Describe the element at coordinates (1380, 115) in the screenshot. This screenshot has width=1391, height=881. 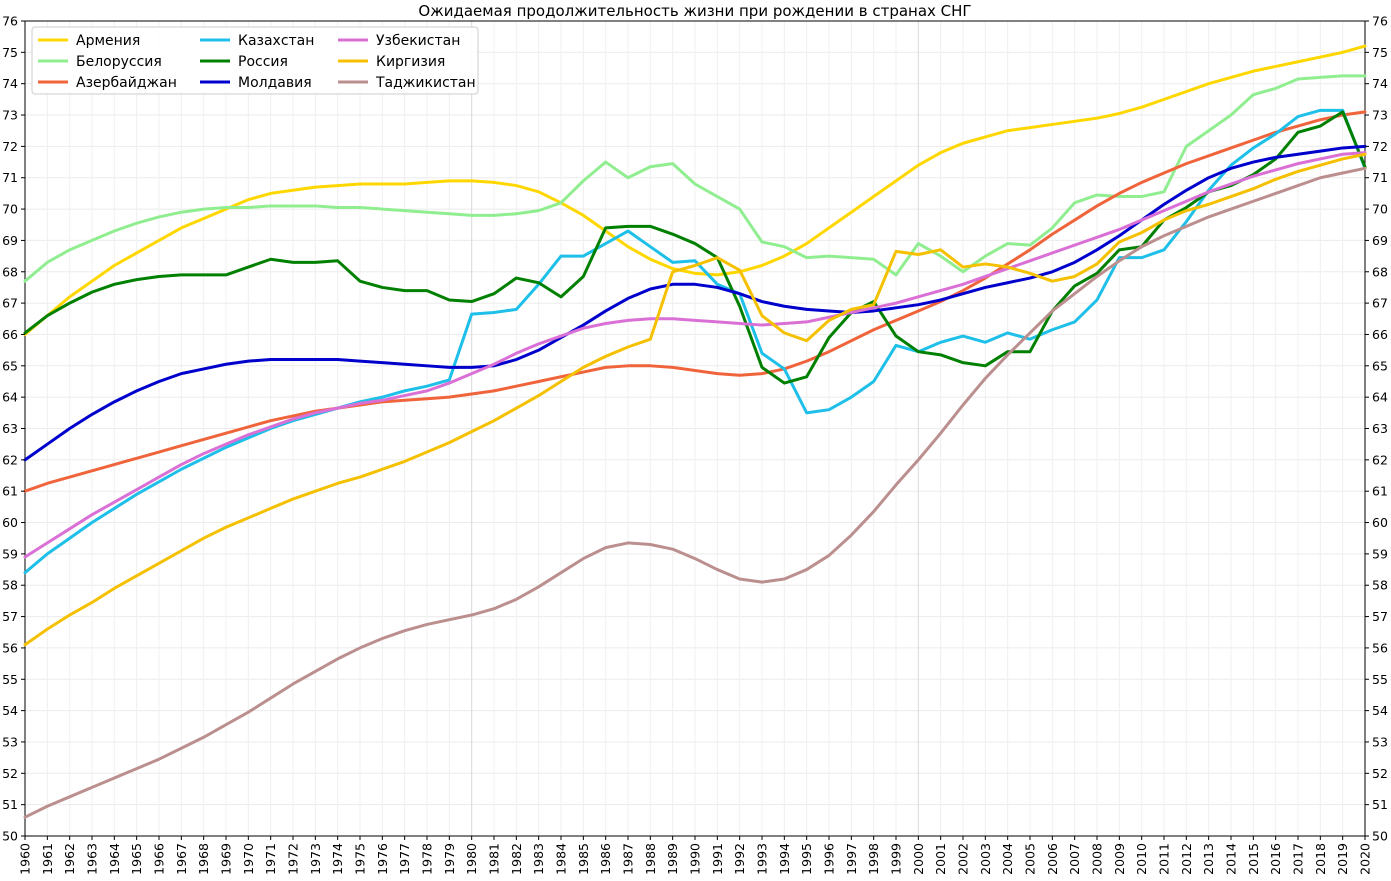
I see `y-tick-label-right: 73` at that location.